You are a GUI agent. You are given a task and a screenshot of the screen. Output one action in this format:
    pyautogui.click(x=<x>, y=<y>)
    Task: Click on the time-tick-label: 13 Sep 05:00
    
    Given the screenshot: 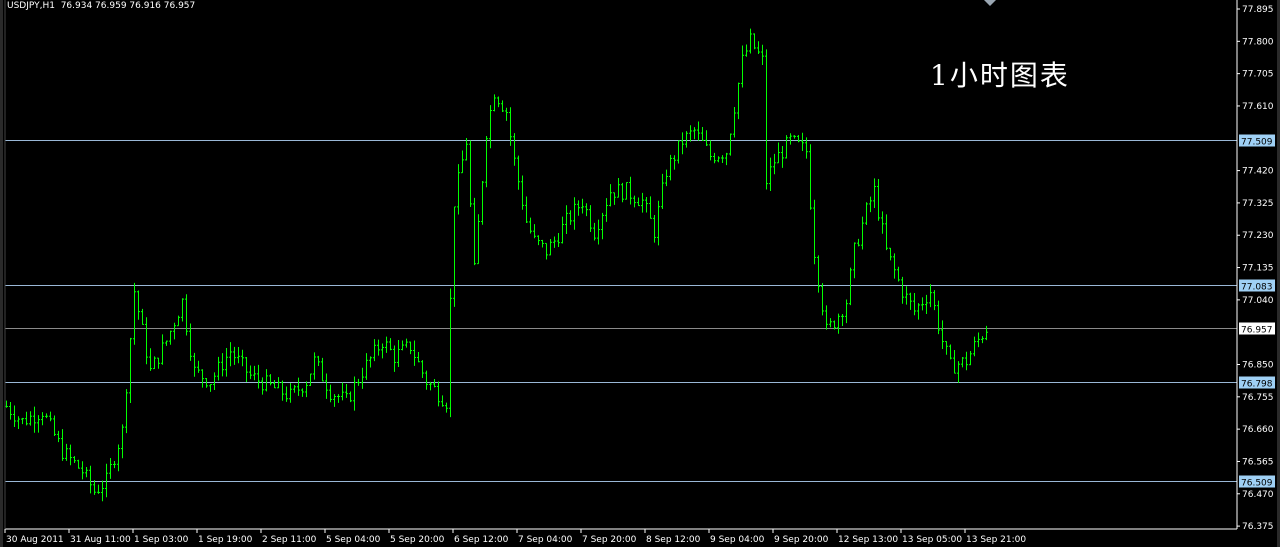 What is the action you would take?
    pyautogui.click(x=932, y=540)
    